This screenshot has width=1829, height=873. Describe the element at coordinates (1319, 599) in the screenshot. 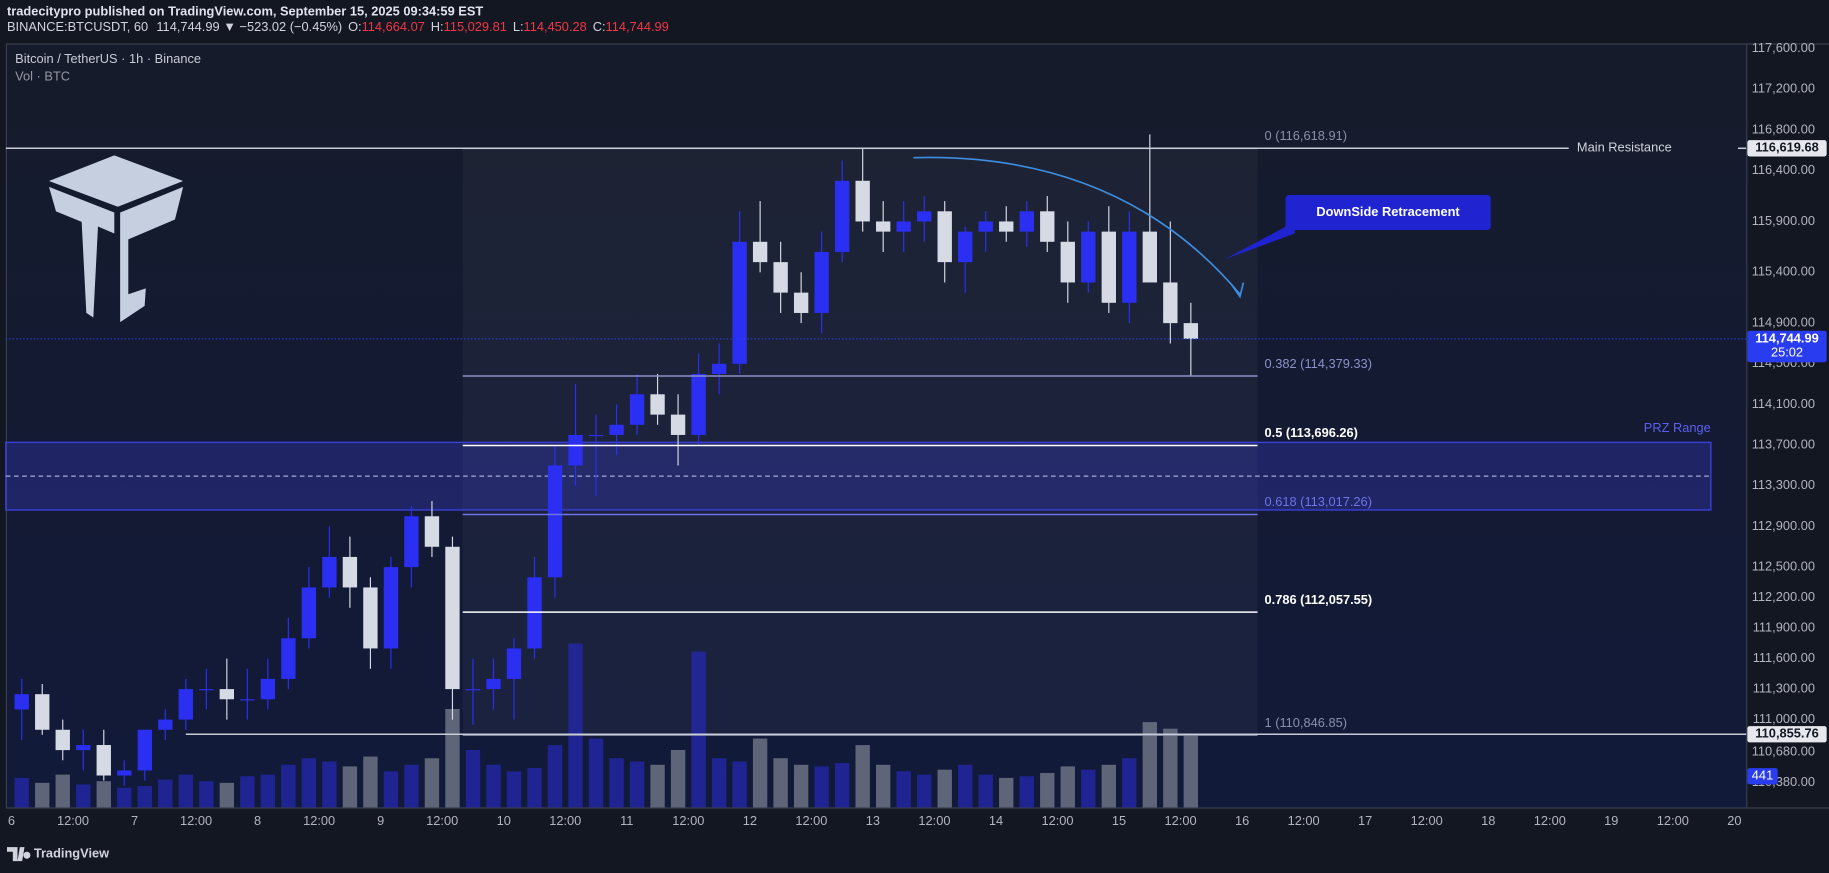

I see `fib-label: 0.786 (112,057.55)` at that location.